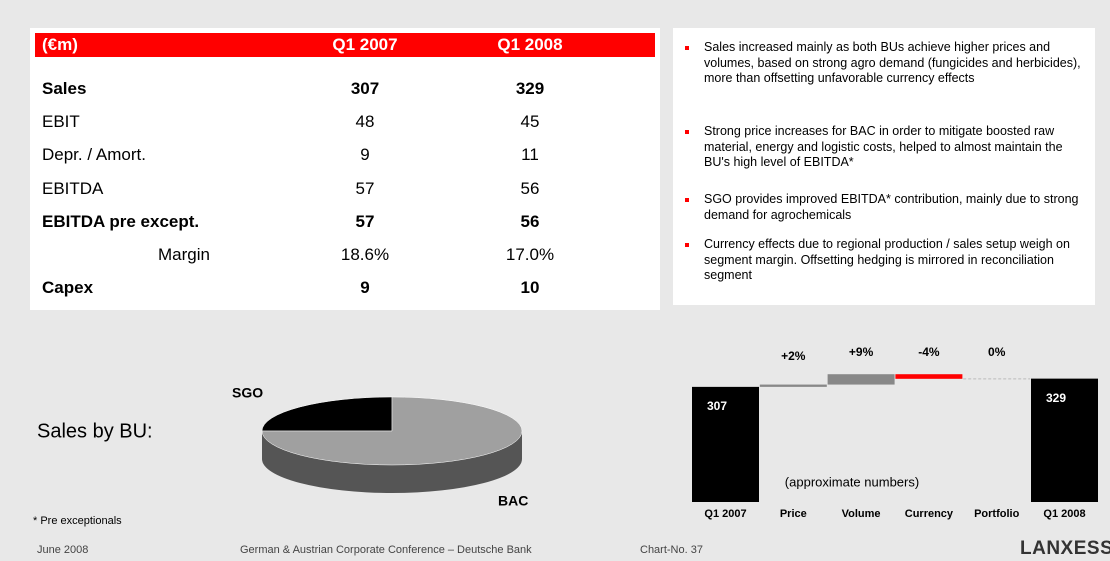 The height and width of the screenshot is (561, 1110). Describe the element at coordinates (530, 288) in the screenshot. I see `table-cell: 10` at that location.